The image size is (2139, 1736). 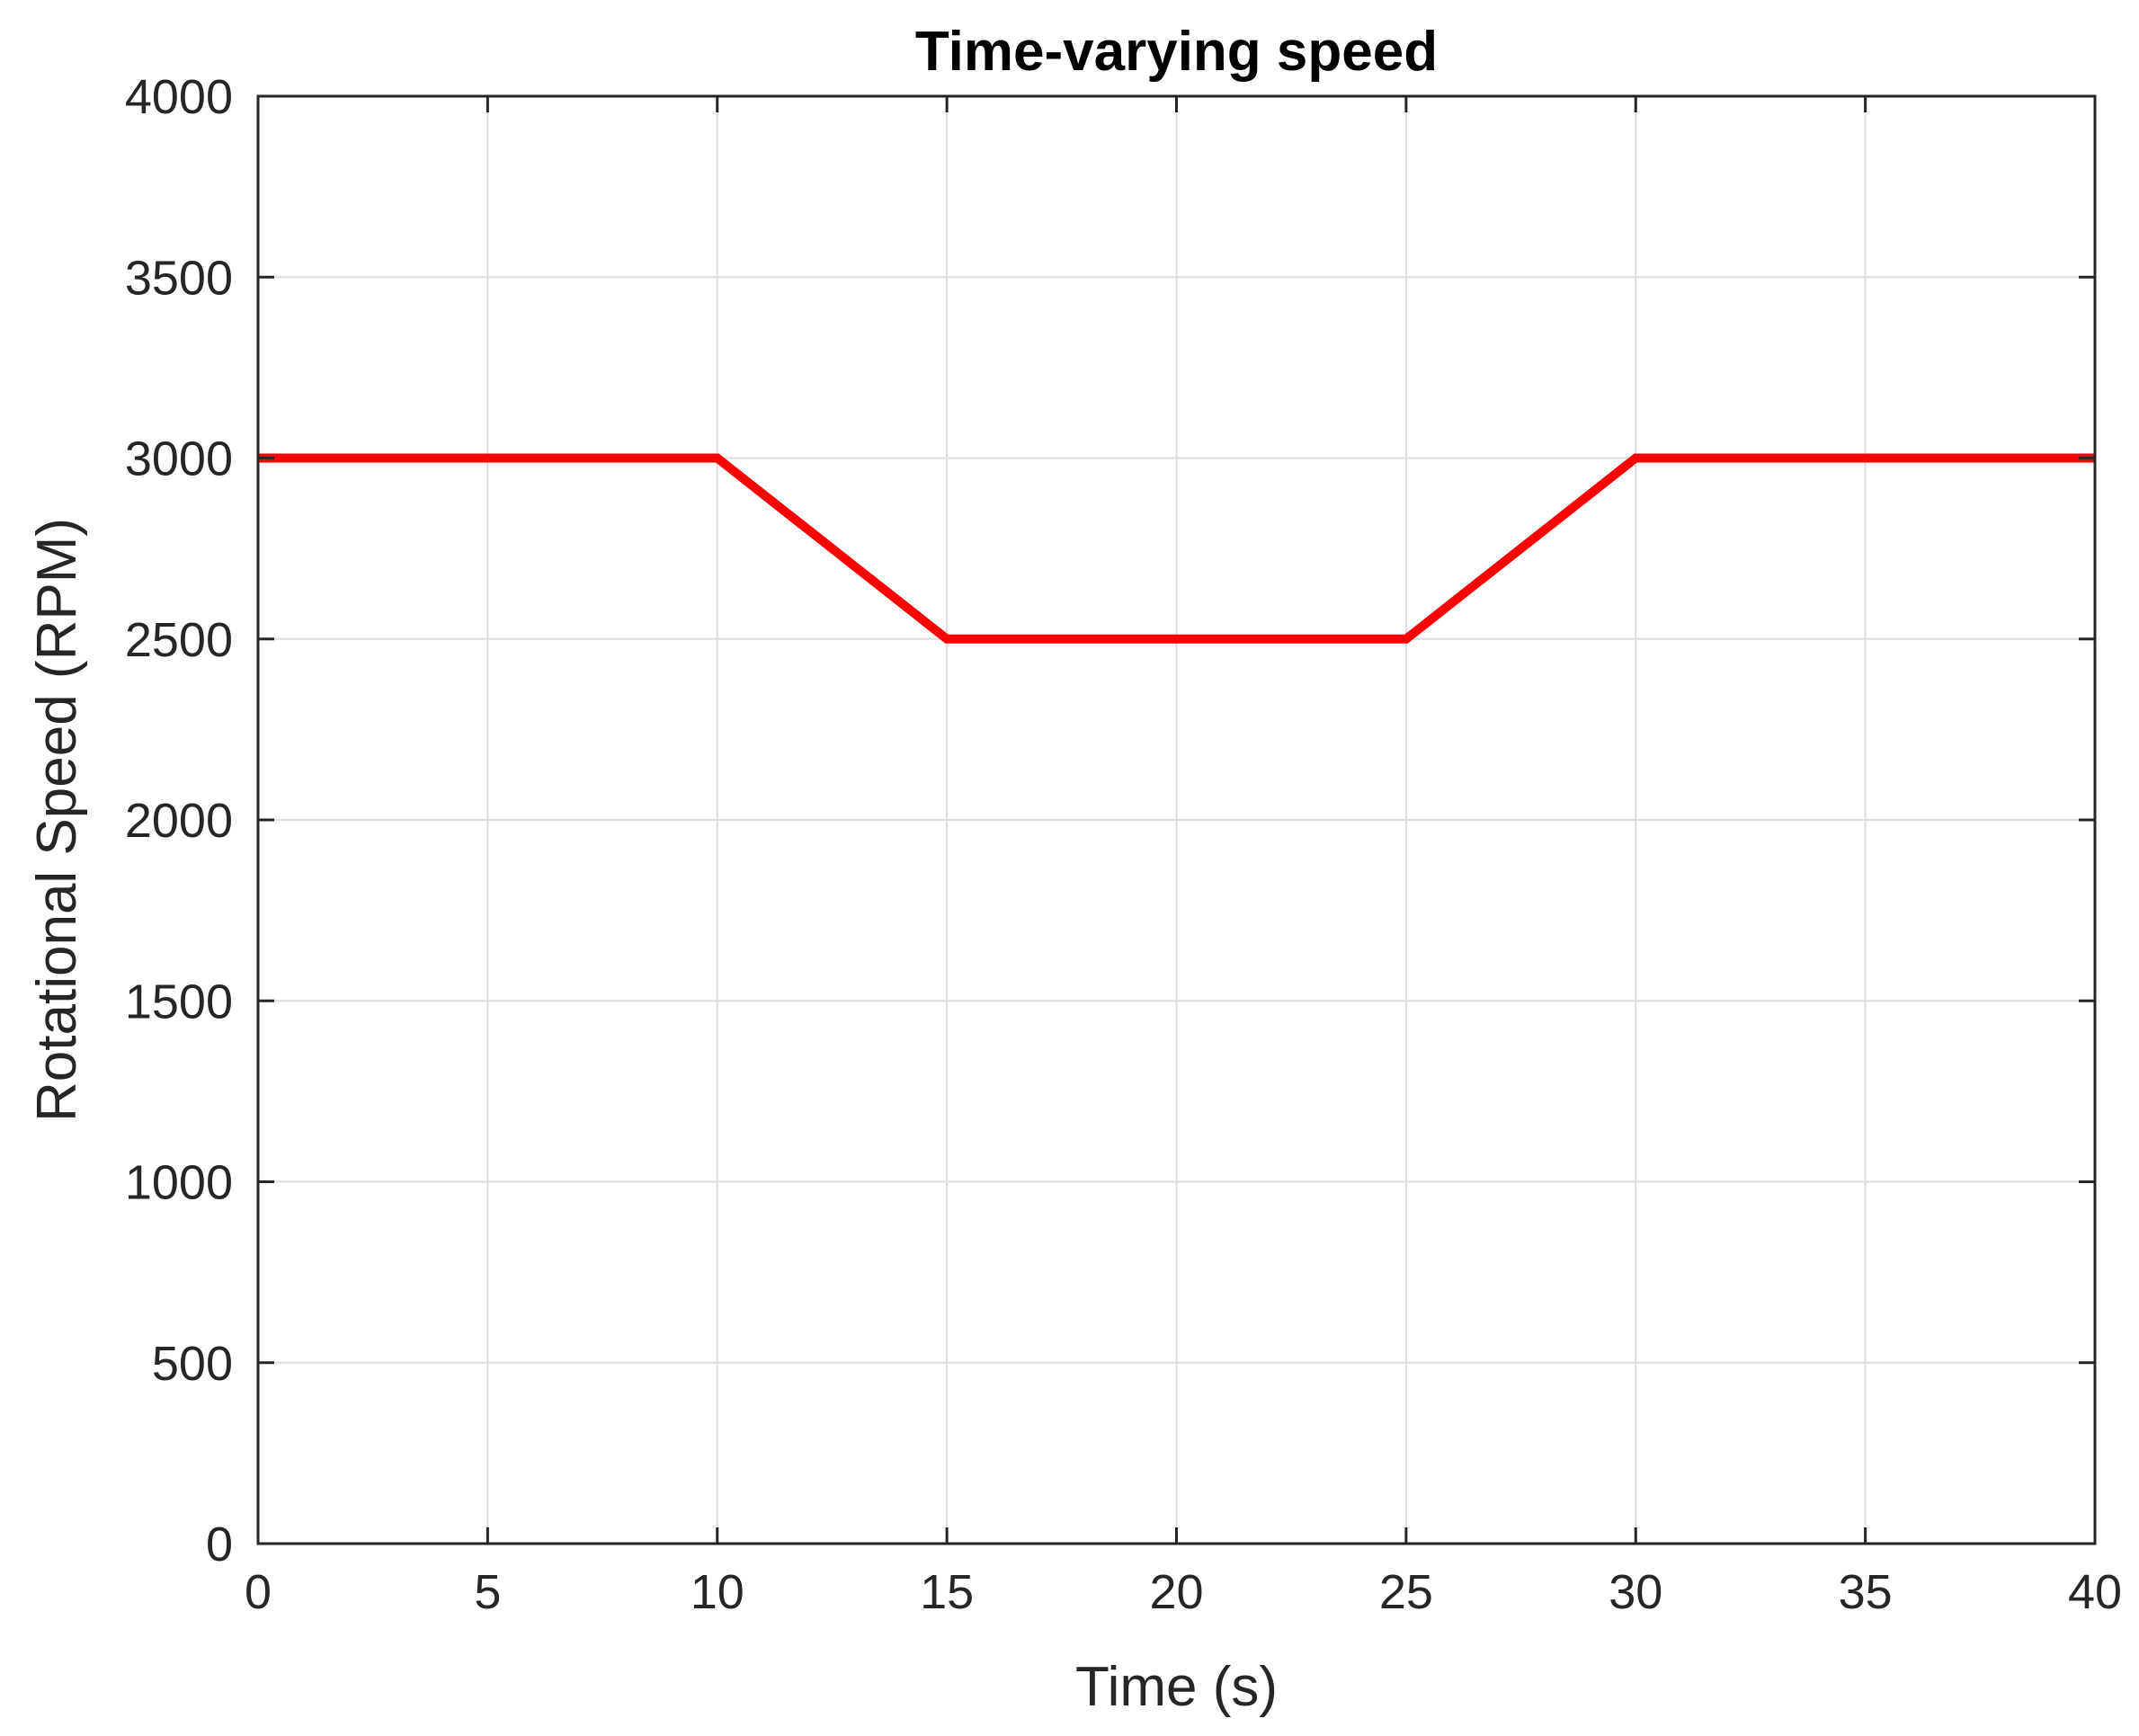 I want to click on x-tick-label: 10, so click(x=717, y=1592).